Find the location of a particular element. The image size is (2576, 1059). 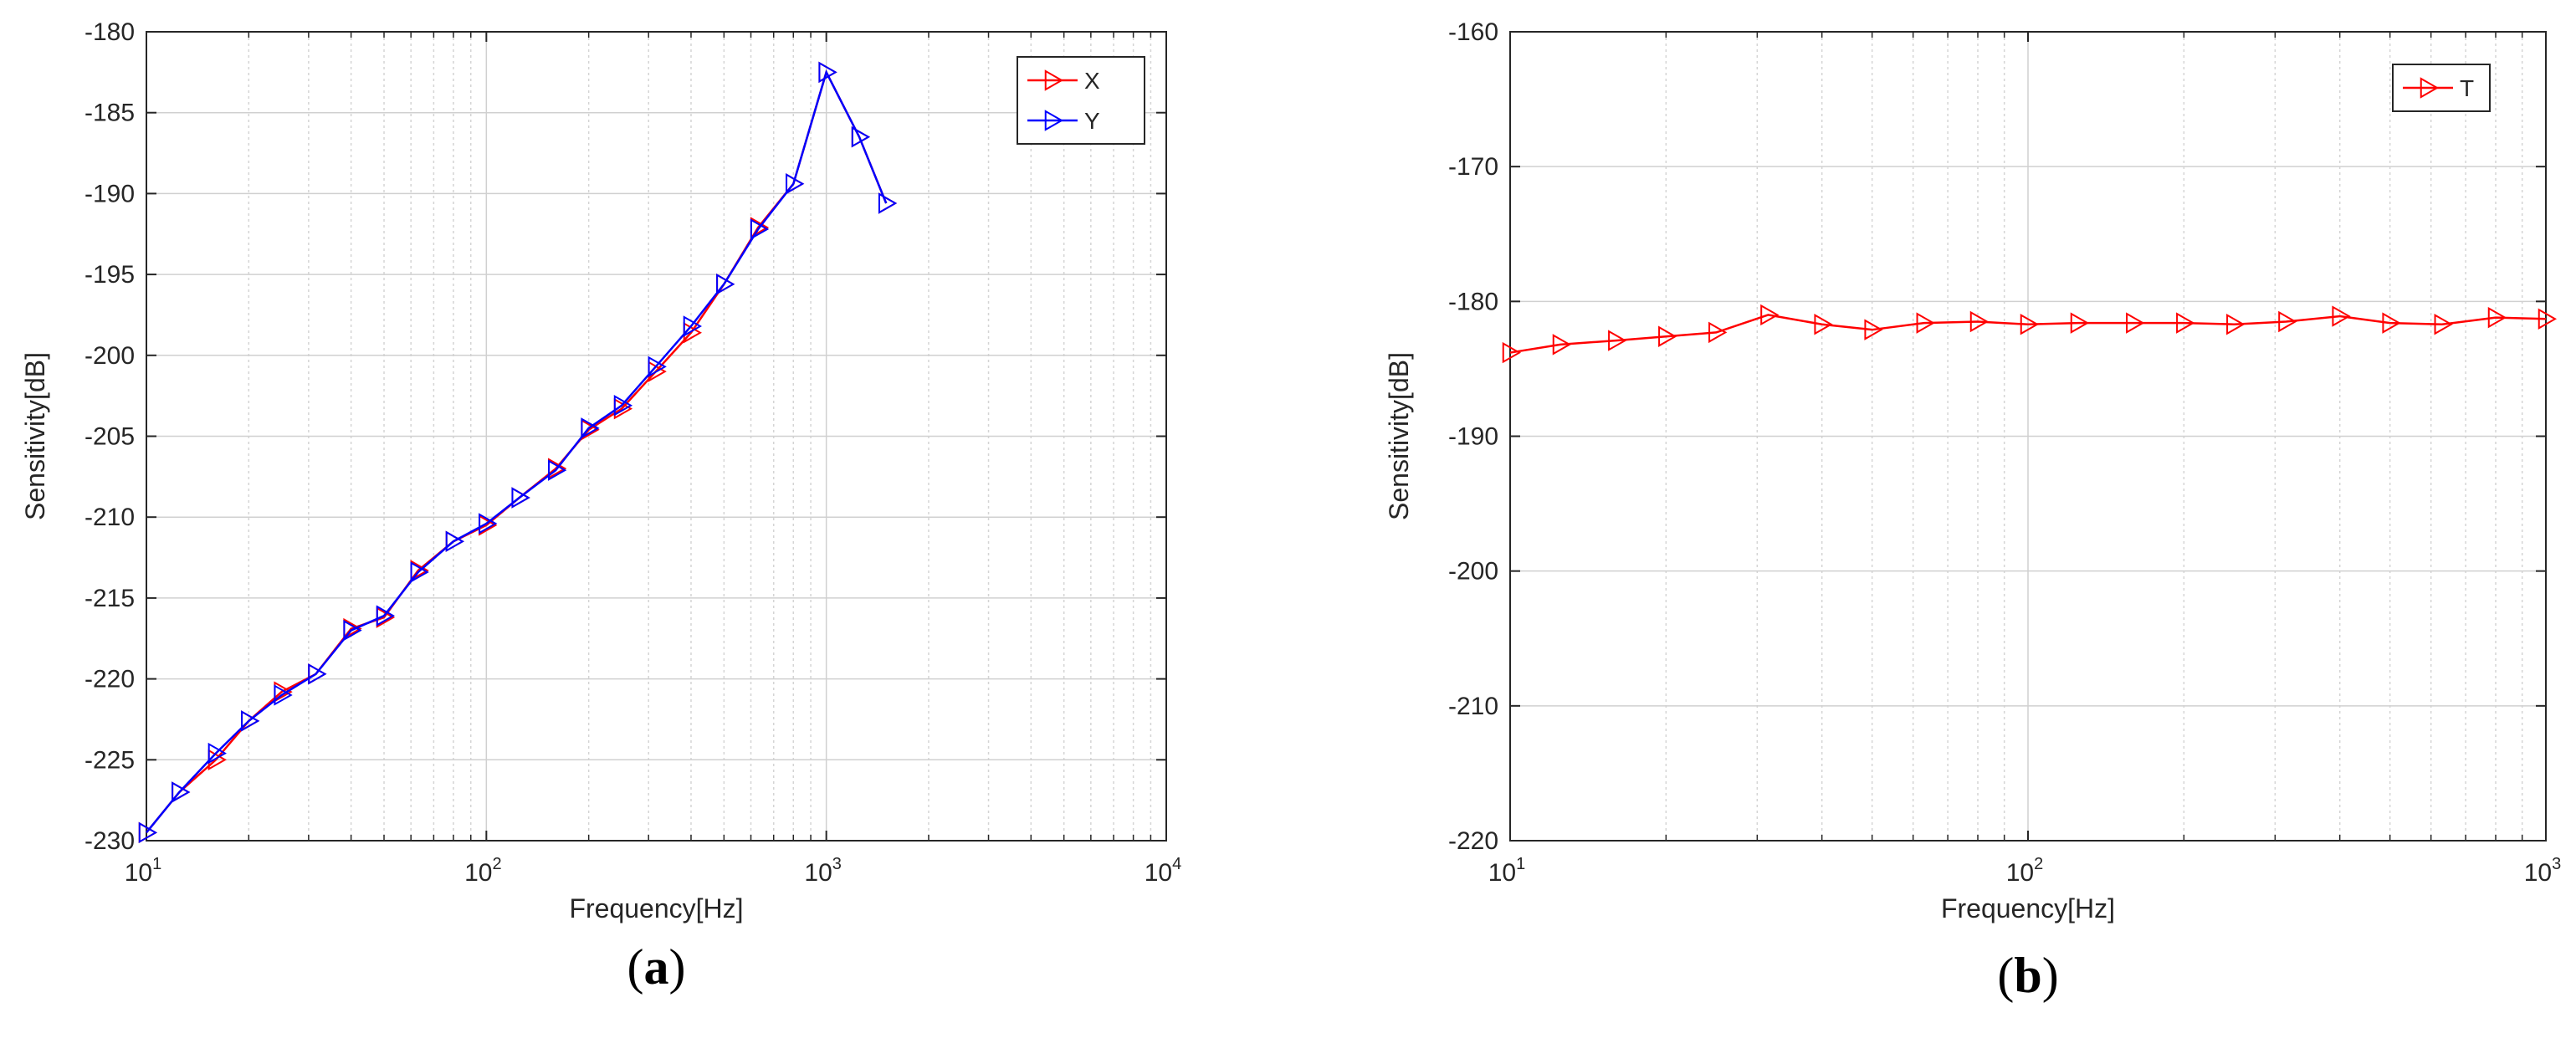

legend-label-y: Y is located at coordinates (1092, 121).